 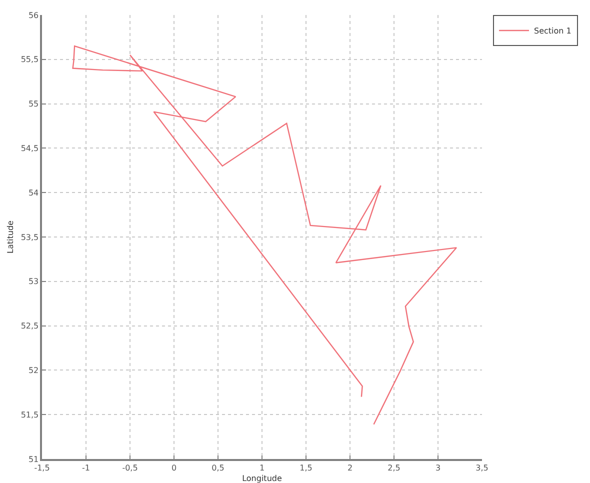 What do you see at coordinates (306, 467) in the screenshot?
I see `x-tick-label: 1,5` at bounding box center [306, 467].